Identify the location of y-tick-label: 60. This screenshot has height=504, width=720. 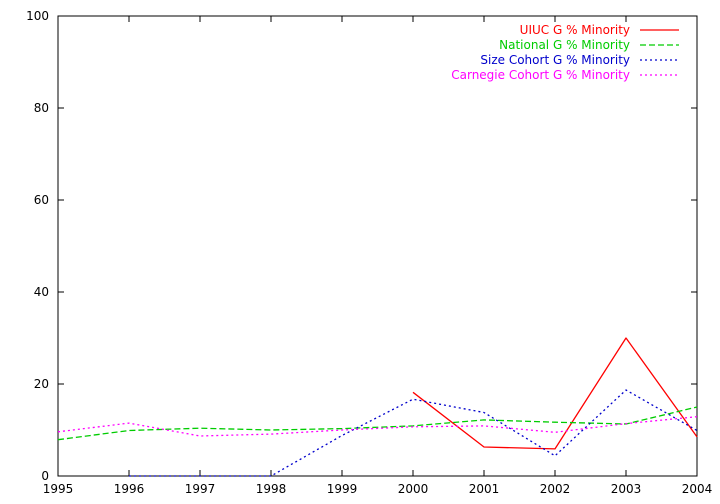
(41, 200).